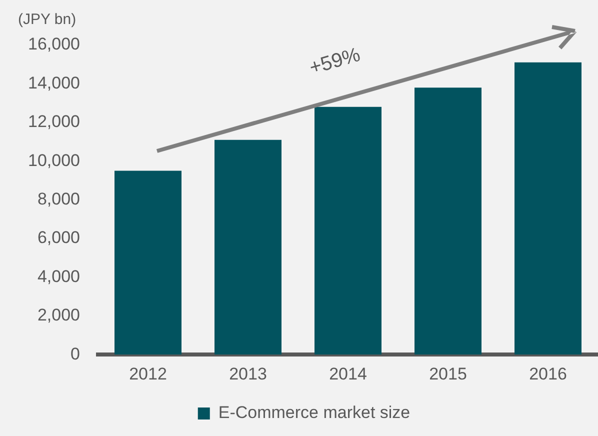 The height and width of the screenshot is (436, 598). Describe the element at coordinates (58, 315) in the screenshot. I see `y-tick-label: 2,000` at that location.